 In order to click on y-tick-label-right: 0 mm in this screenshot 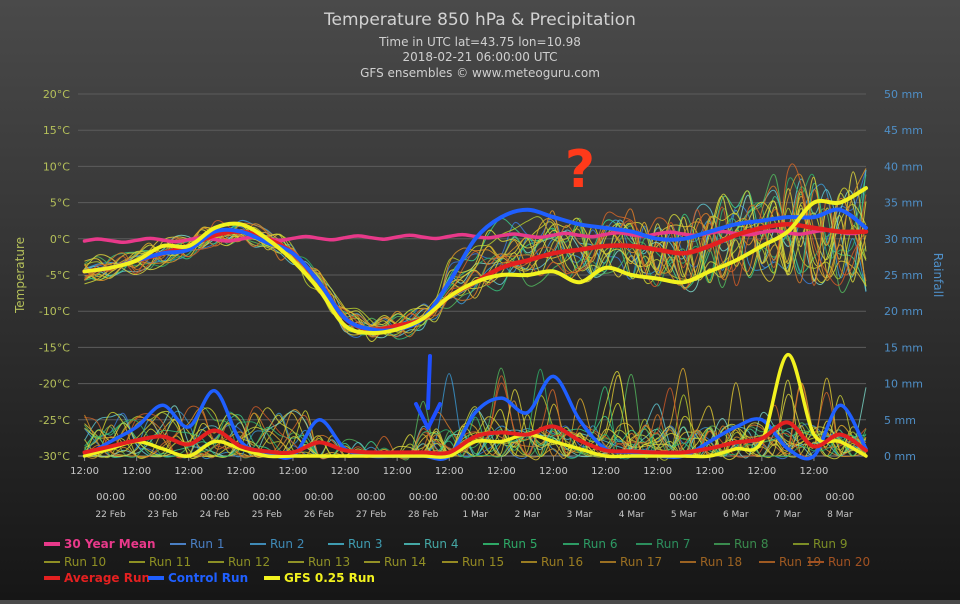, I will do `click(900, 456)`.